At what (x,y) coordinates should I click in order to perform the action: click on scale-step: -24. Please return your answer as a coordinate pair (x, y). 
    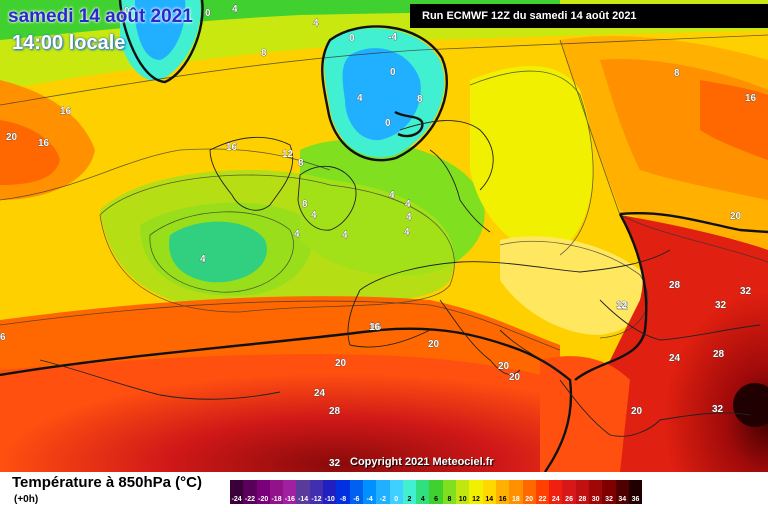
    Looking at the image, I should click on (237, 492).